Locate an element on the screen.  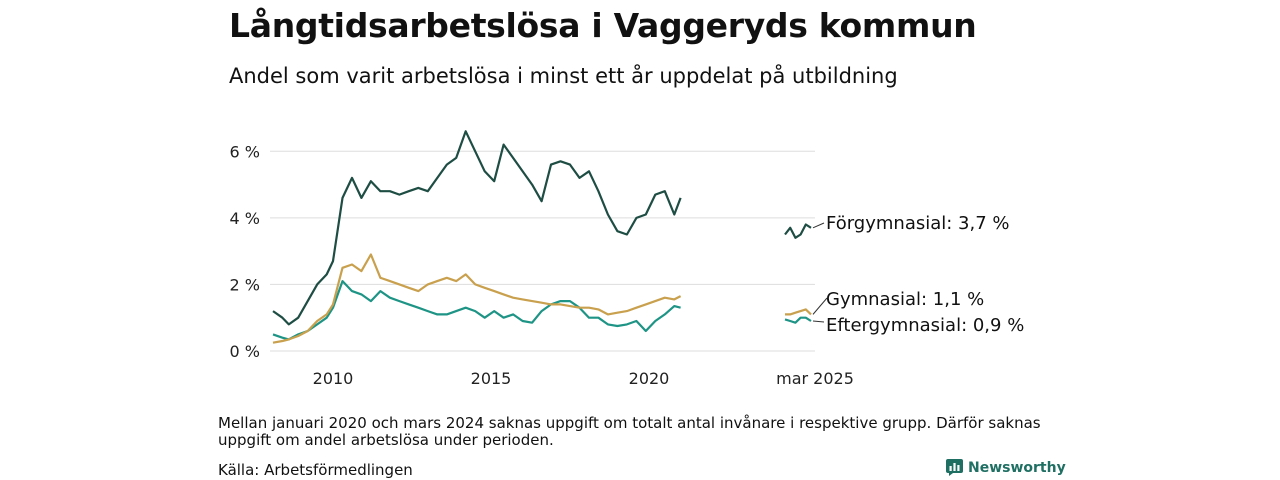
newsworthy-logo: Newsworthy is located at coordinates (1006, 467).